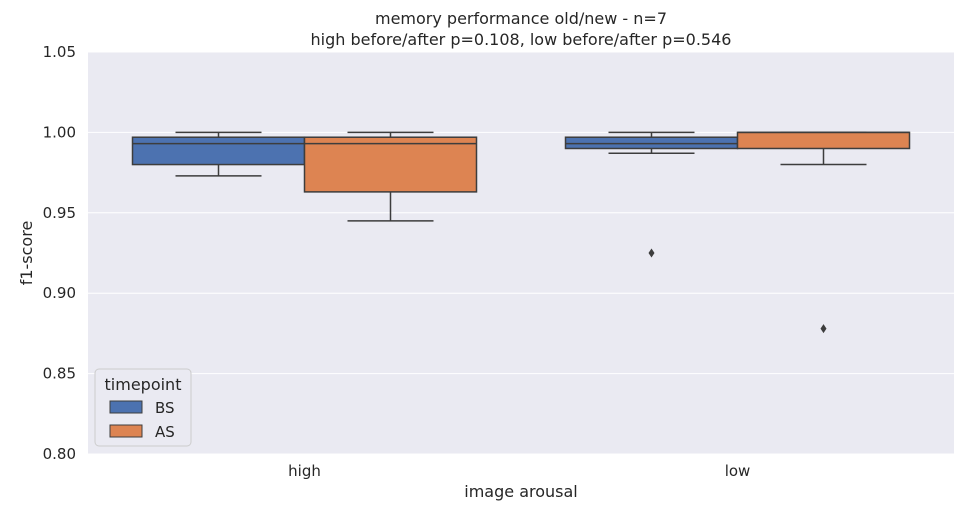 This screenshot has height=515, width=965. Describe the element at coordinates (738, 471) in the screenshot. I see `x-tick-label: low` at that location.